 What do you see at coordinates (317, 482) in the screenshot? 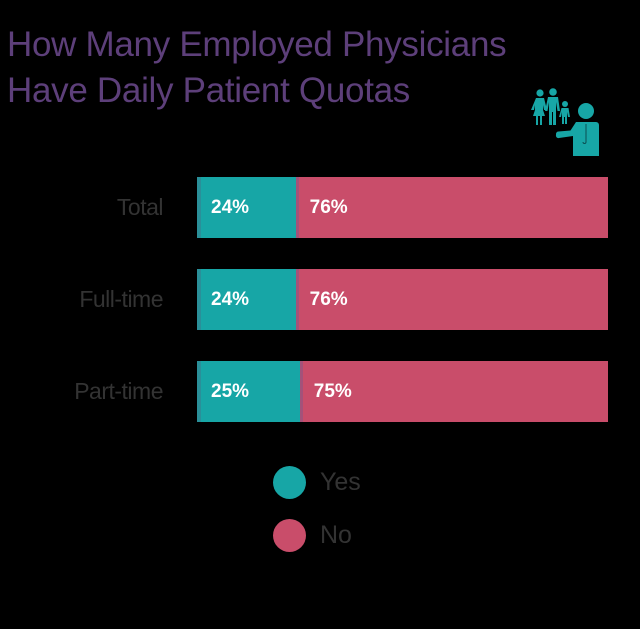
I see `legend-item-yes: Yes` at bounding box center [317, 482].